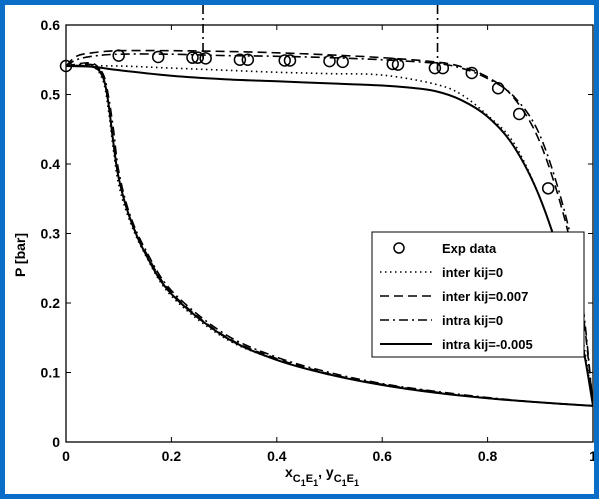  Describe the element at coordinates (591, 456) in the screenshot. I see `x-tick-label: 1` at that location.